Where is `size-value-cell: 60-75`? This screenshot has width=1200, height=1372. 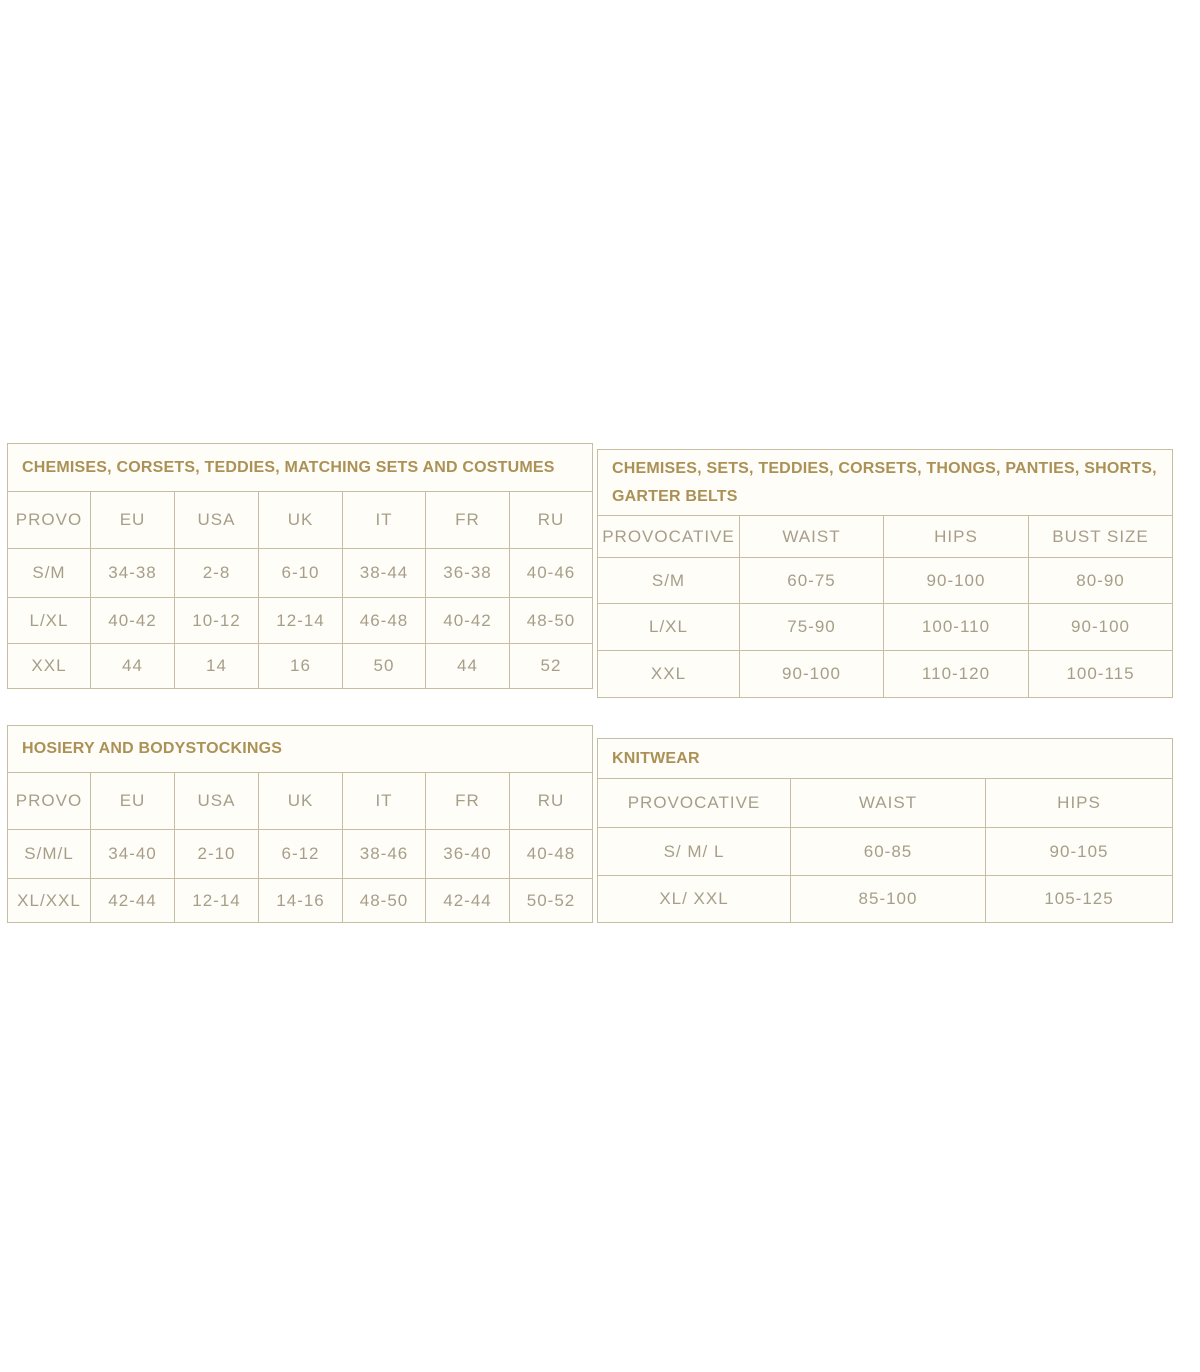
size-value-cell: 60-75 is located at coordinates (811, 580).